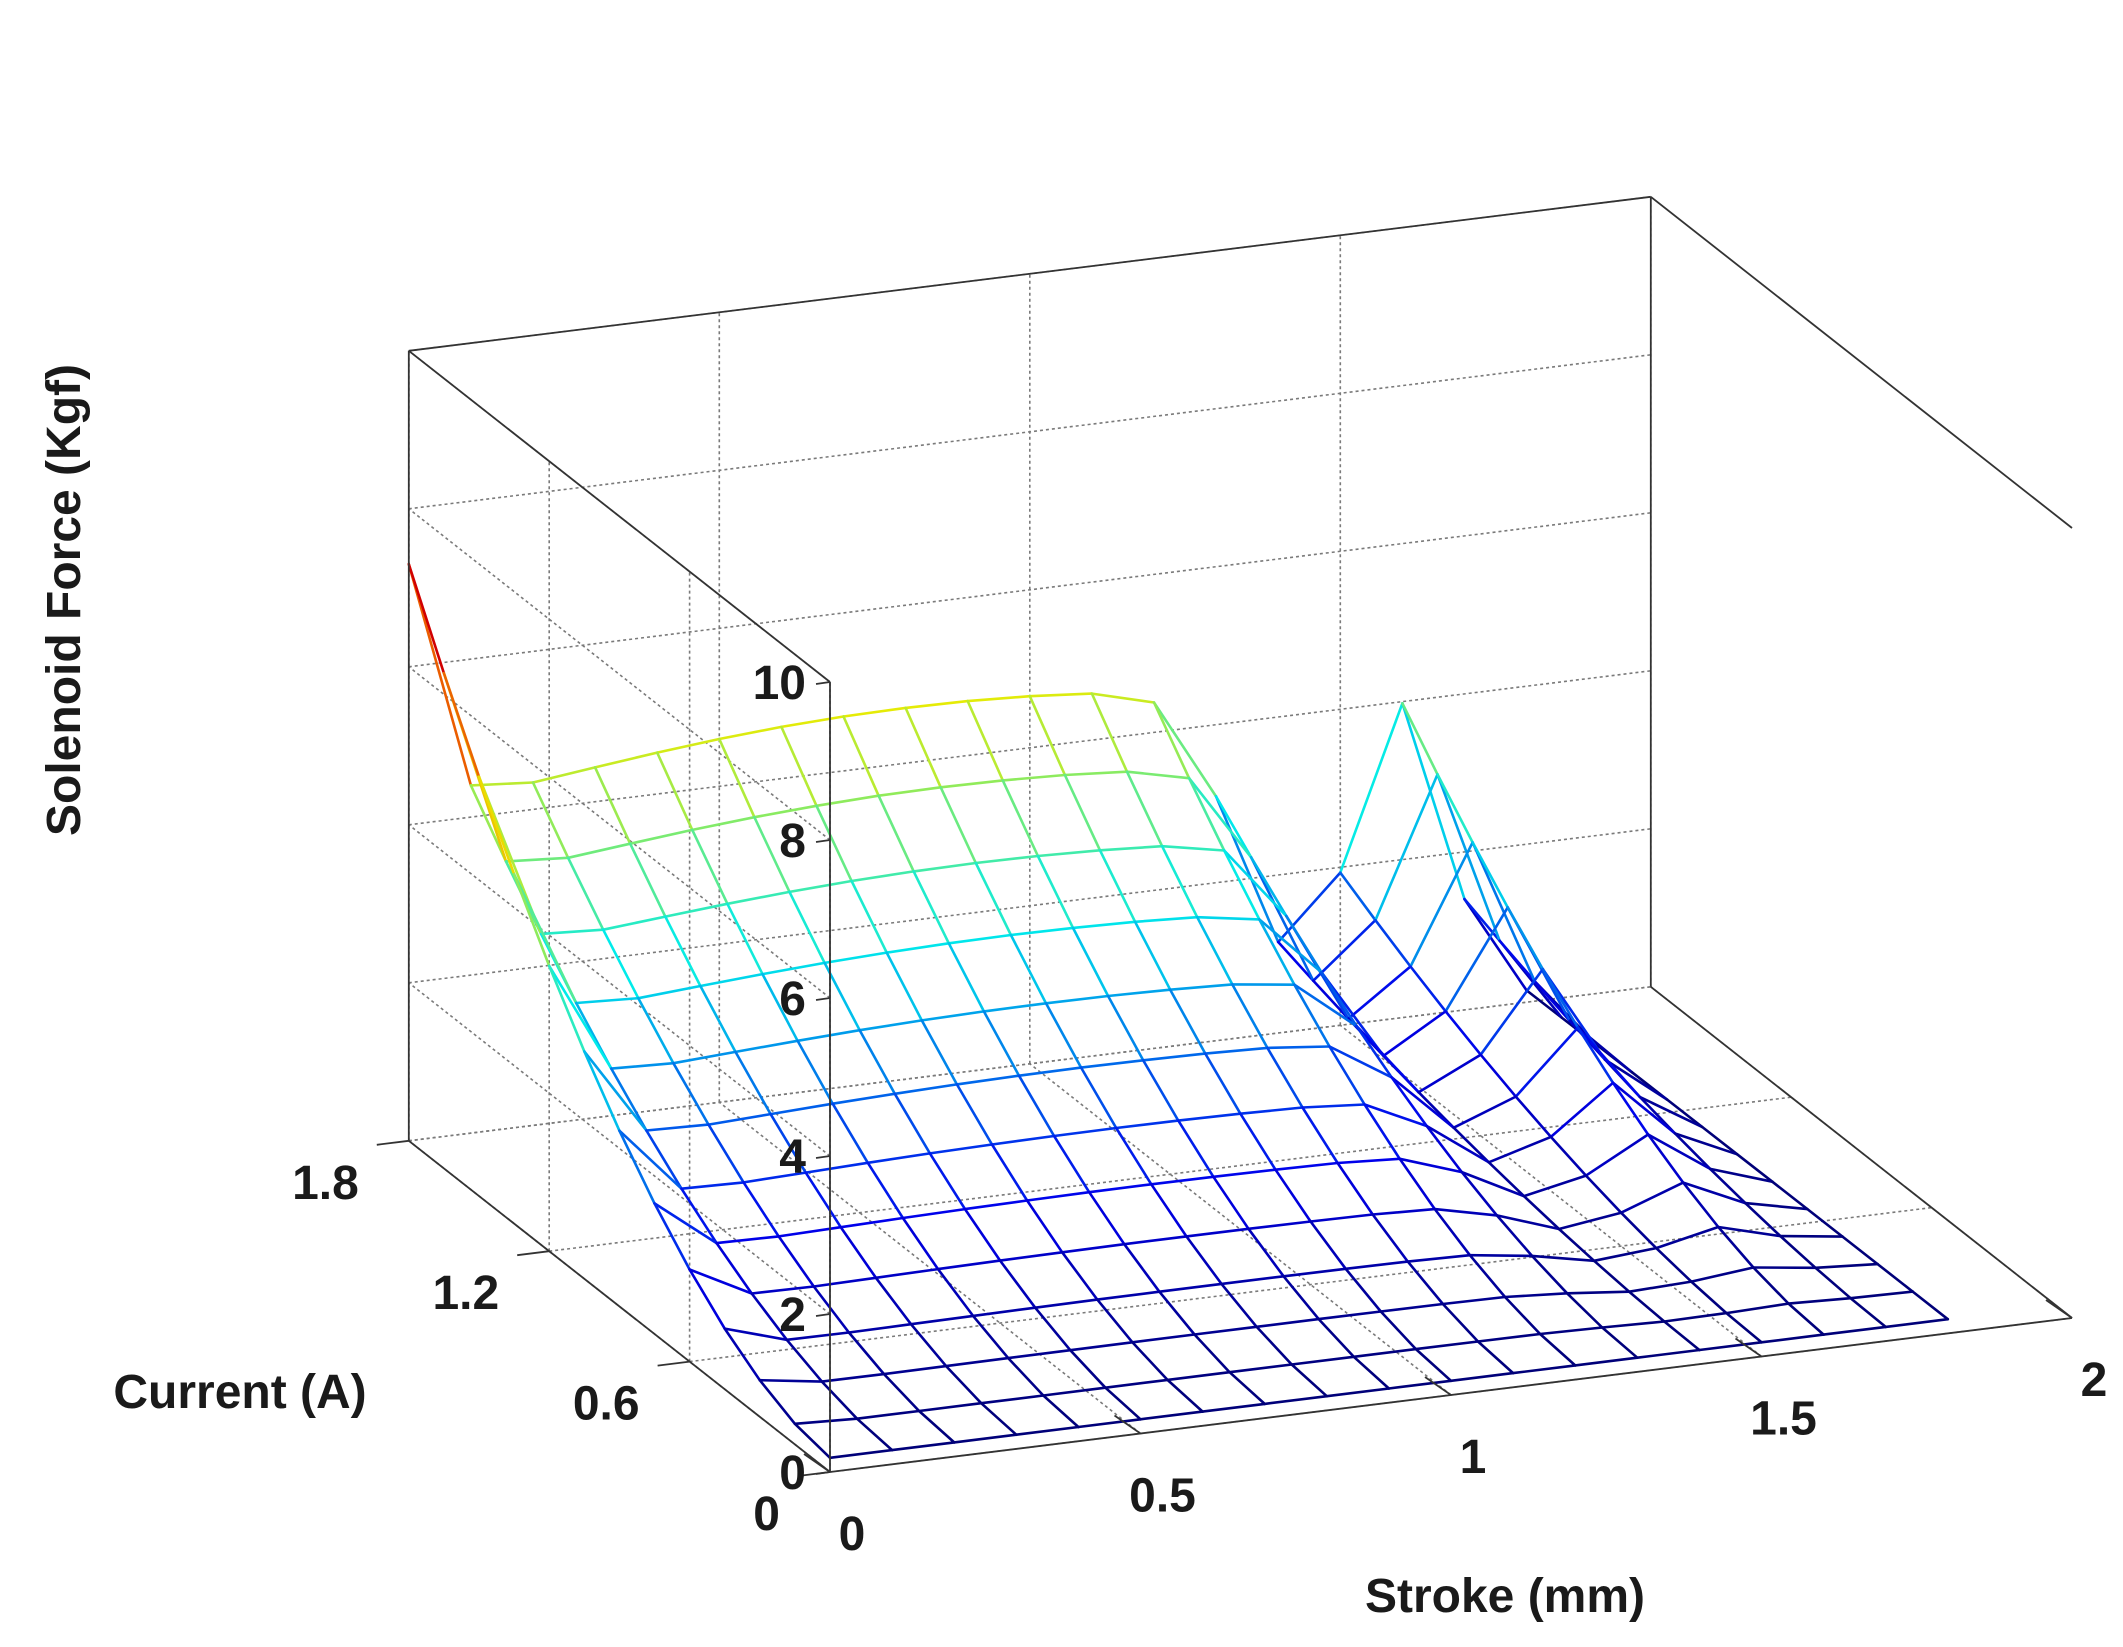 Image resolution: width=2123 pixels, height=1647 pixels. What do you see at coordinates (792, 1315) in the screenshot?
I see `z-tick-label: 2` at bounding box center [792, 1315].